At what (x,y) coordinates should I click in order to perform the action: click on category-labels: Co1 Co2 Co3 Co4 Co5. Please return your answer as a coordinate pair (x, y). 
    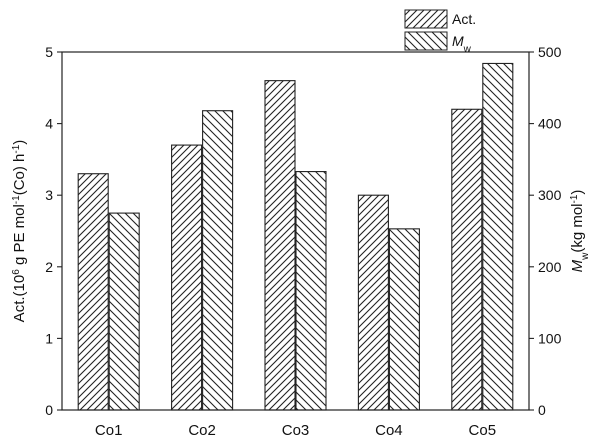
    Looking at the image, I should click on (295, 430).